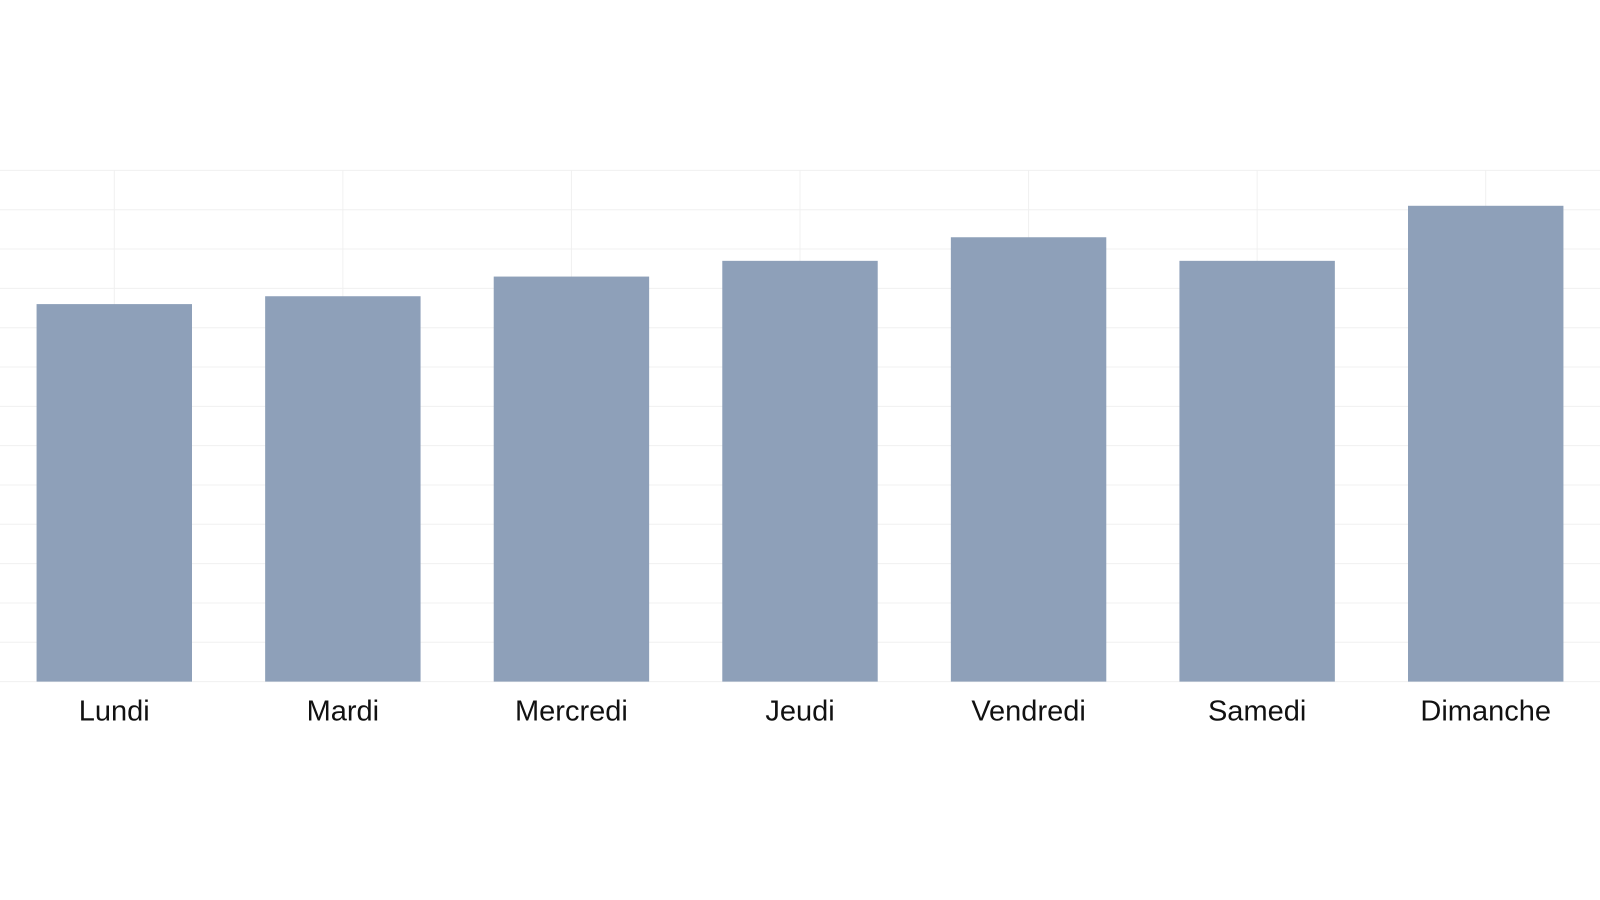 This screenshot has height=900, width=1600. I want to click on x-tick-label: Mardi, so click(343, 711).